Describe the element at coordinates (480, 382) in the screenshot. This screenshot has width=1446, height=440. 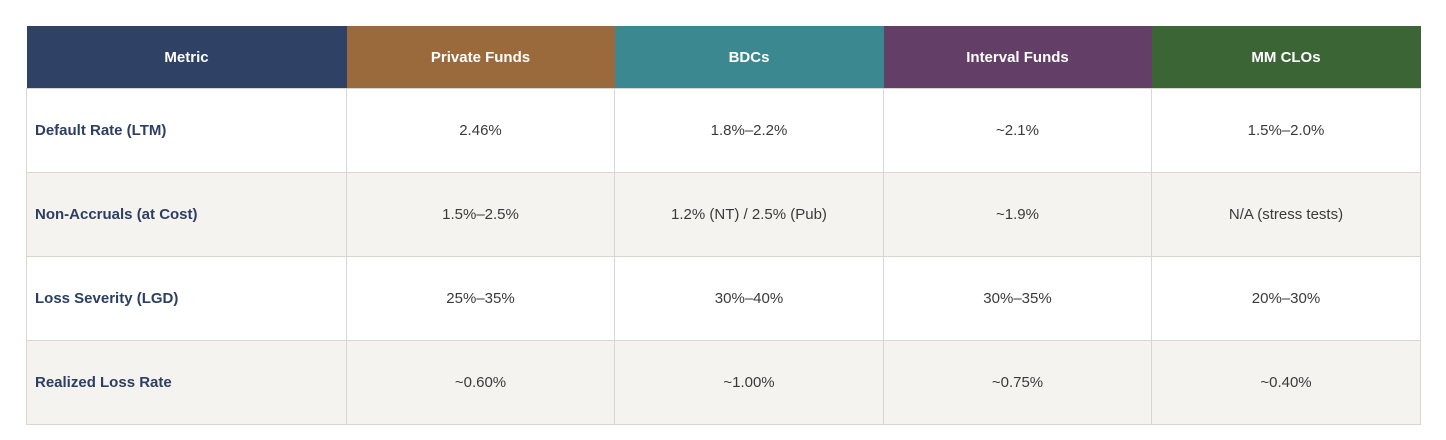
I see `table-cell: ~0.60%` at that location.